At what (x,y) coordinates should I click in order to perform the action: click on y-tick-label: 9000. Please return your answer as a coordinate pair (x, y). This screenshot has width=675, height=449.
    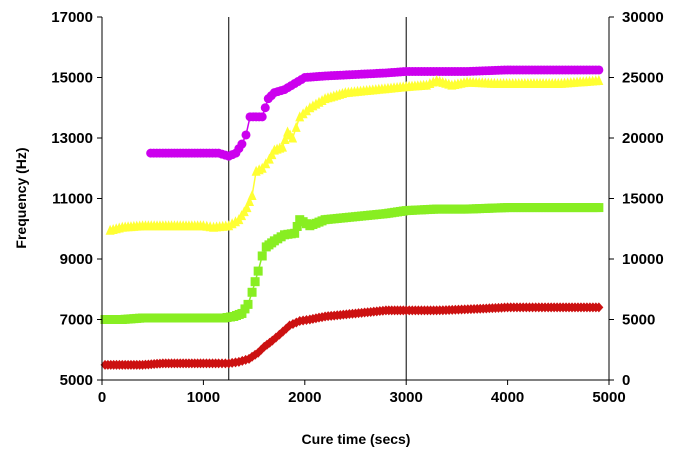
    Looking at the image, I should click on (76, 259).